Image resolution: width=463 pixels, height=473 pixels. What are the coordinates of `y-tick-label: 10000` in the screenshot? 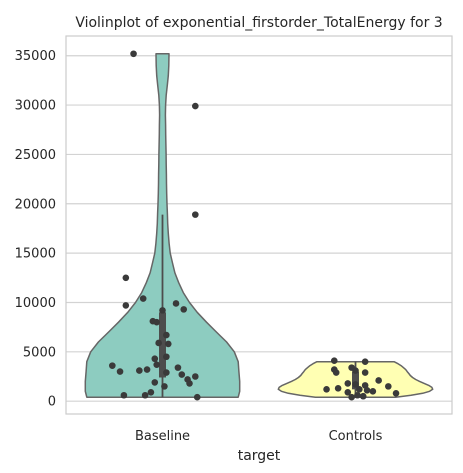 It's located at (35, 303).